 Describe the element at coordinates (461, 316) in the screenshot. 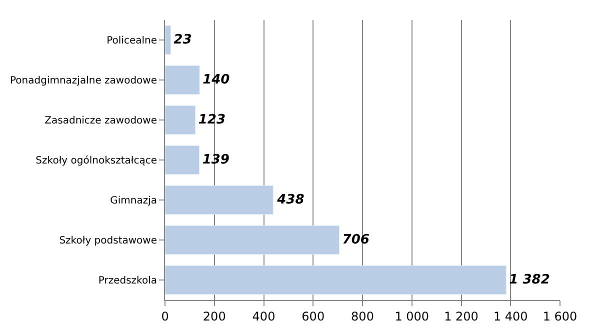

I see `x-tick-label: 1 200` at that location.